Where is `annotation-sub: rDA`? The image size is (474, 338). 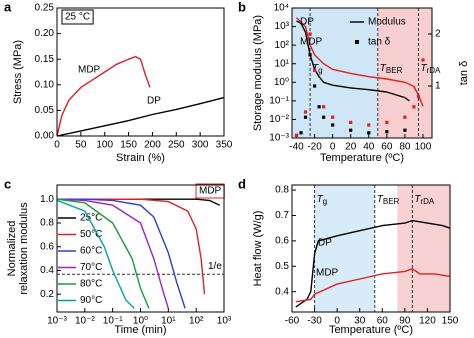
annotation-sub: rDA is located at coordinates (427, 201).